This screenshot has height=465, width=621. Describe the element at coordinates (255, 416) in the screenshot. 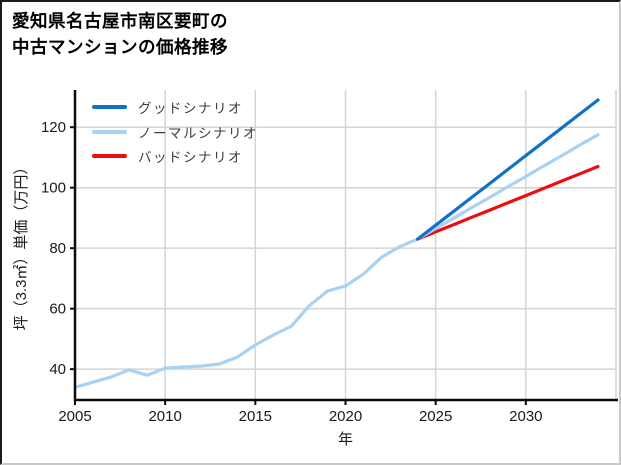

I see `x-tick-label: 2015` at that location.